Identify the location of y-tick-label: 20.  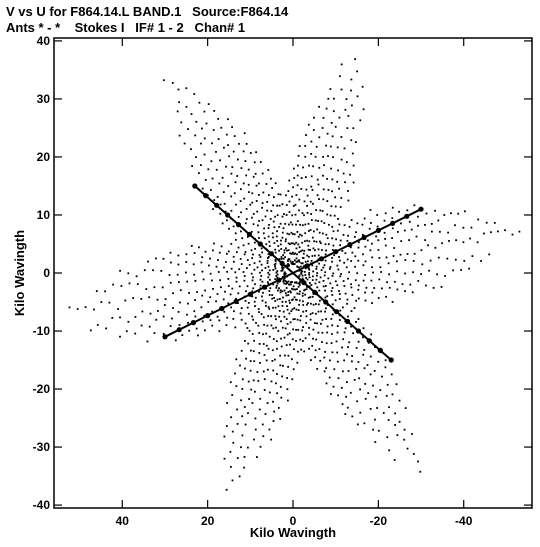
(44, 157).